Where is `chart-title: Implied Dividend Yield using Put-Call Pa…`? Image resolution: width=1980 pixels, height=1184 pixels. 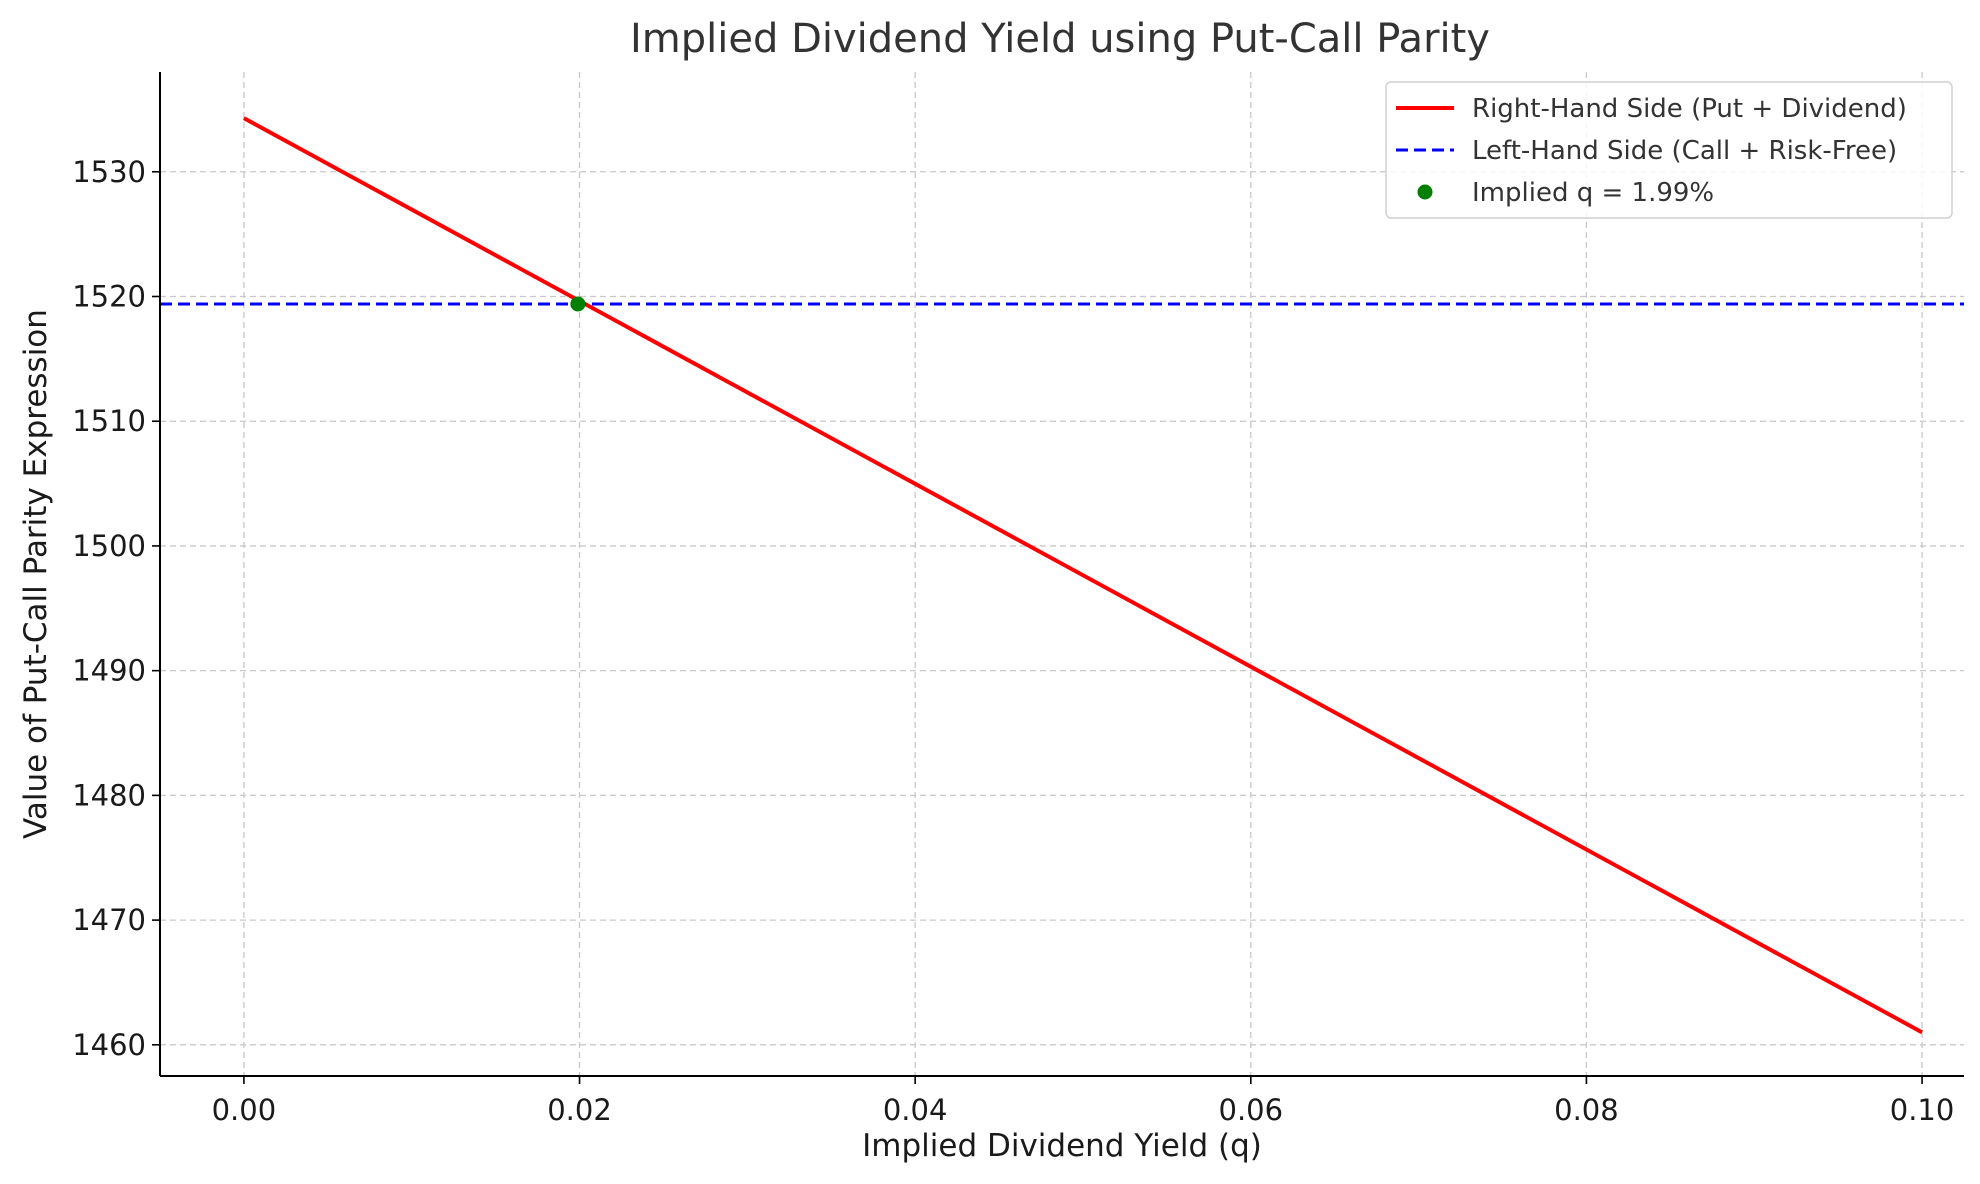 chart-title: Implied Dividend Yield using Put-Call Pa… is located at coordinates (1060, 39).